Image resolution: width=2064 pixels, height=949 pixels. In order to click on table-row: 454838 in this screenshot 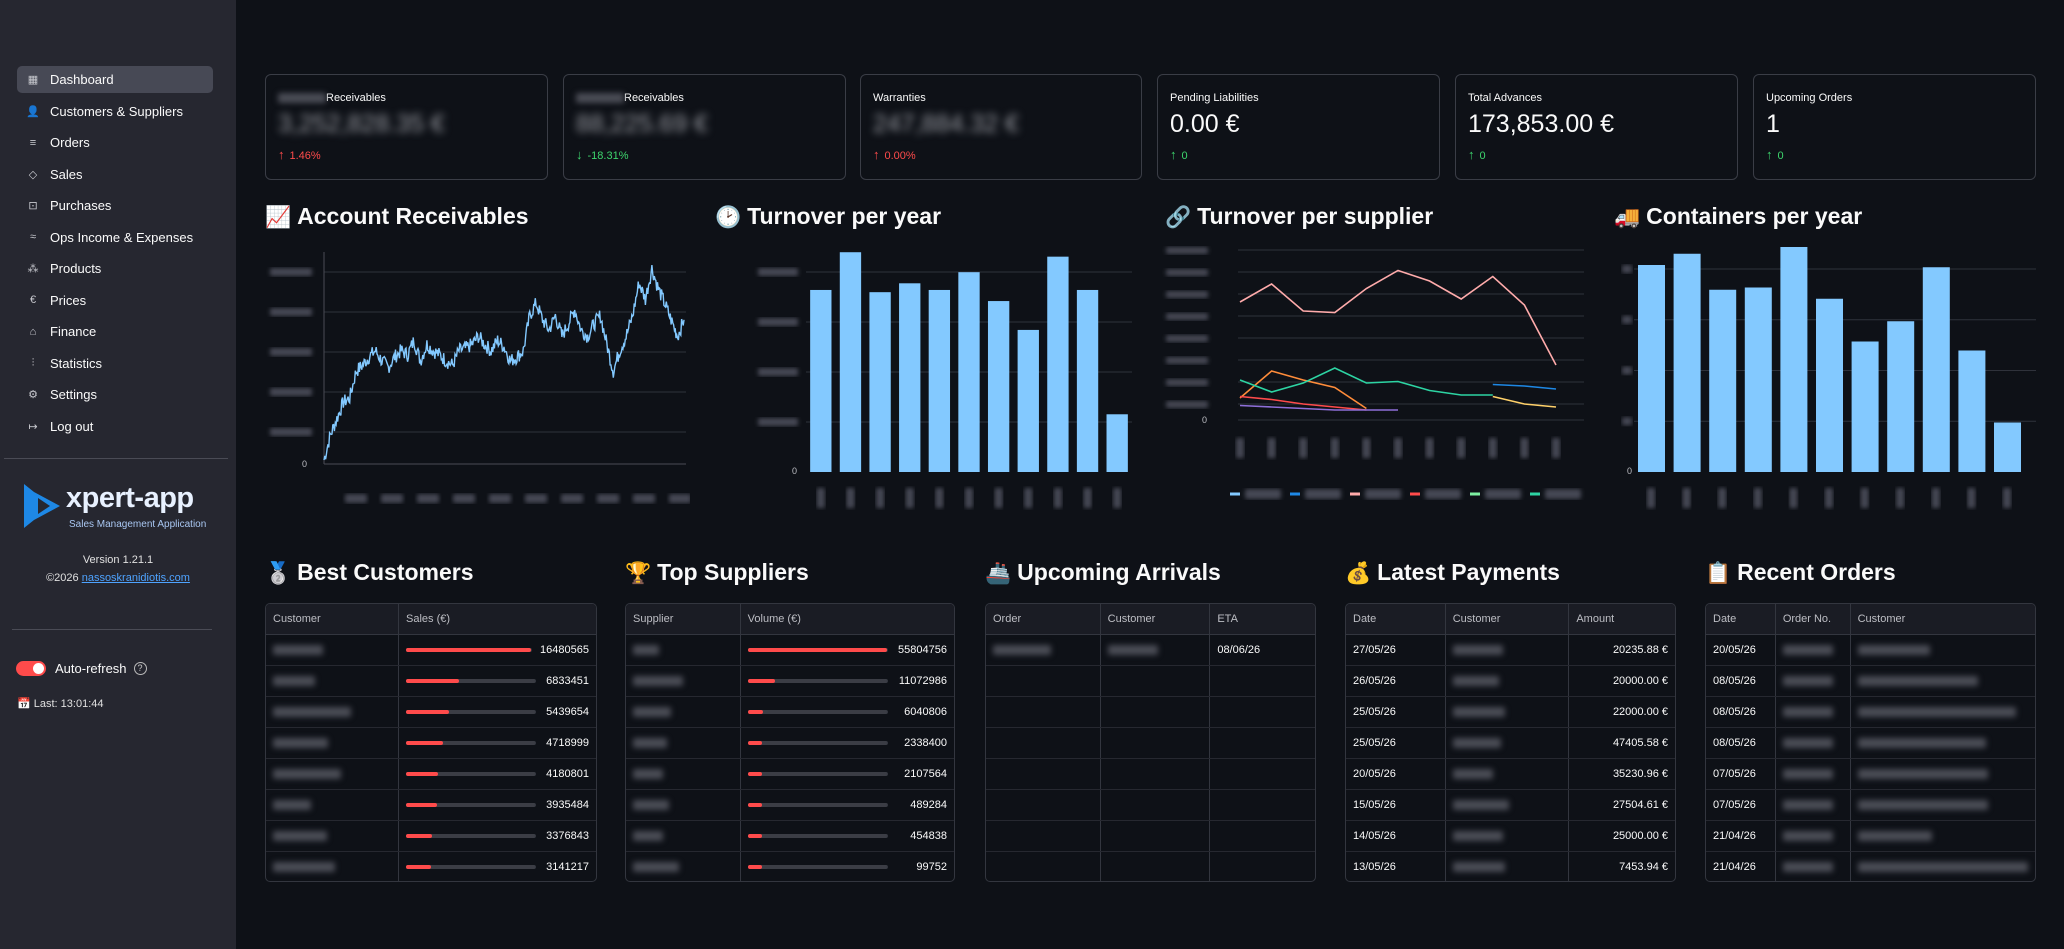, I will do `click(790, 836)`.